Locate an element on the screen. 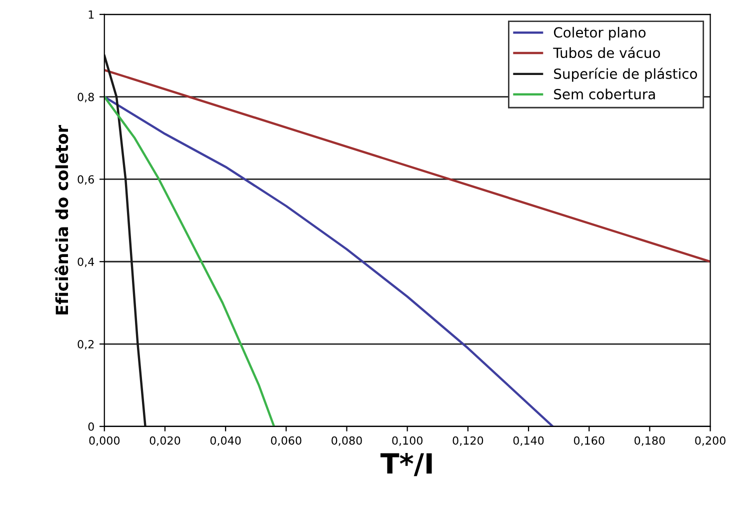 The width and height of the screenshot is (730, 515). y-tick-label: 0 is located at coordinates (91, 426).